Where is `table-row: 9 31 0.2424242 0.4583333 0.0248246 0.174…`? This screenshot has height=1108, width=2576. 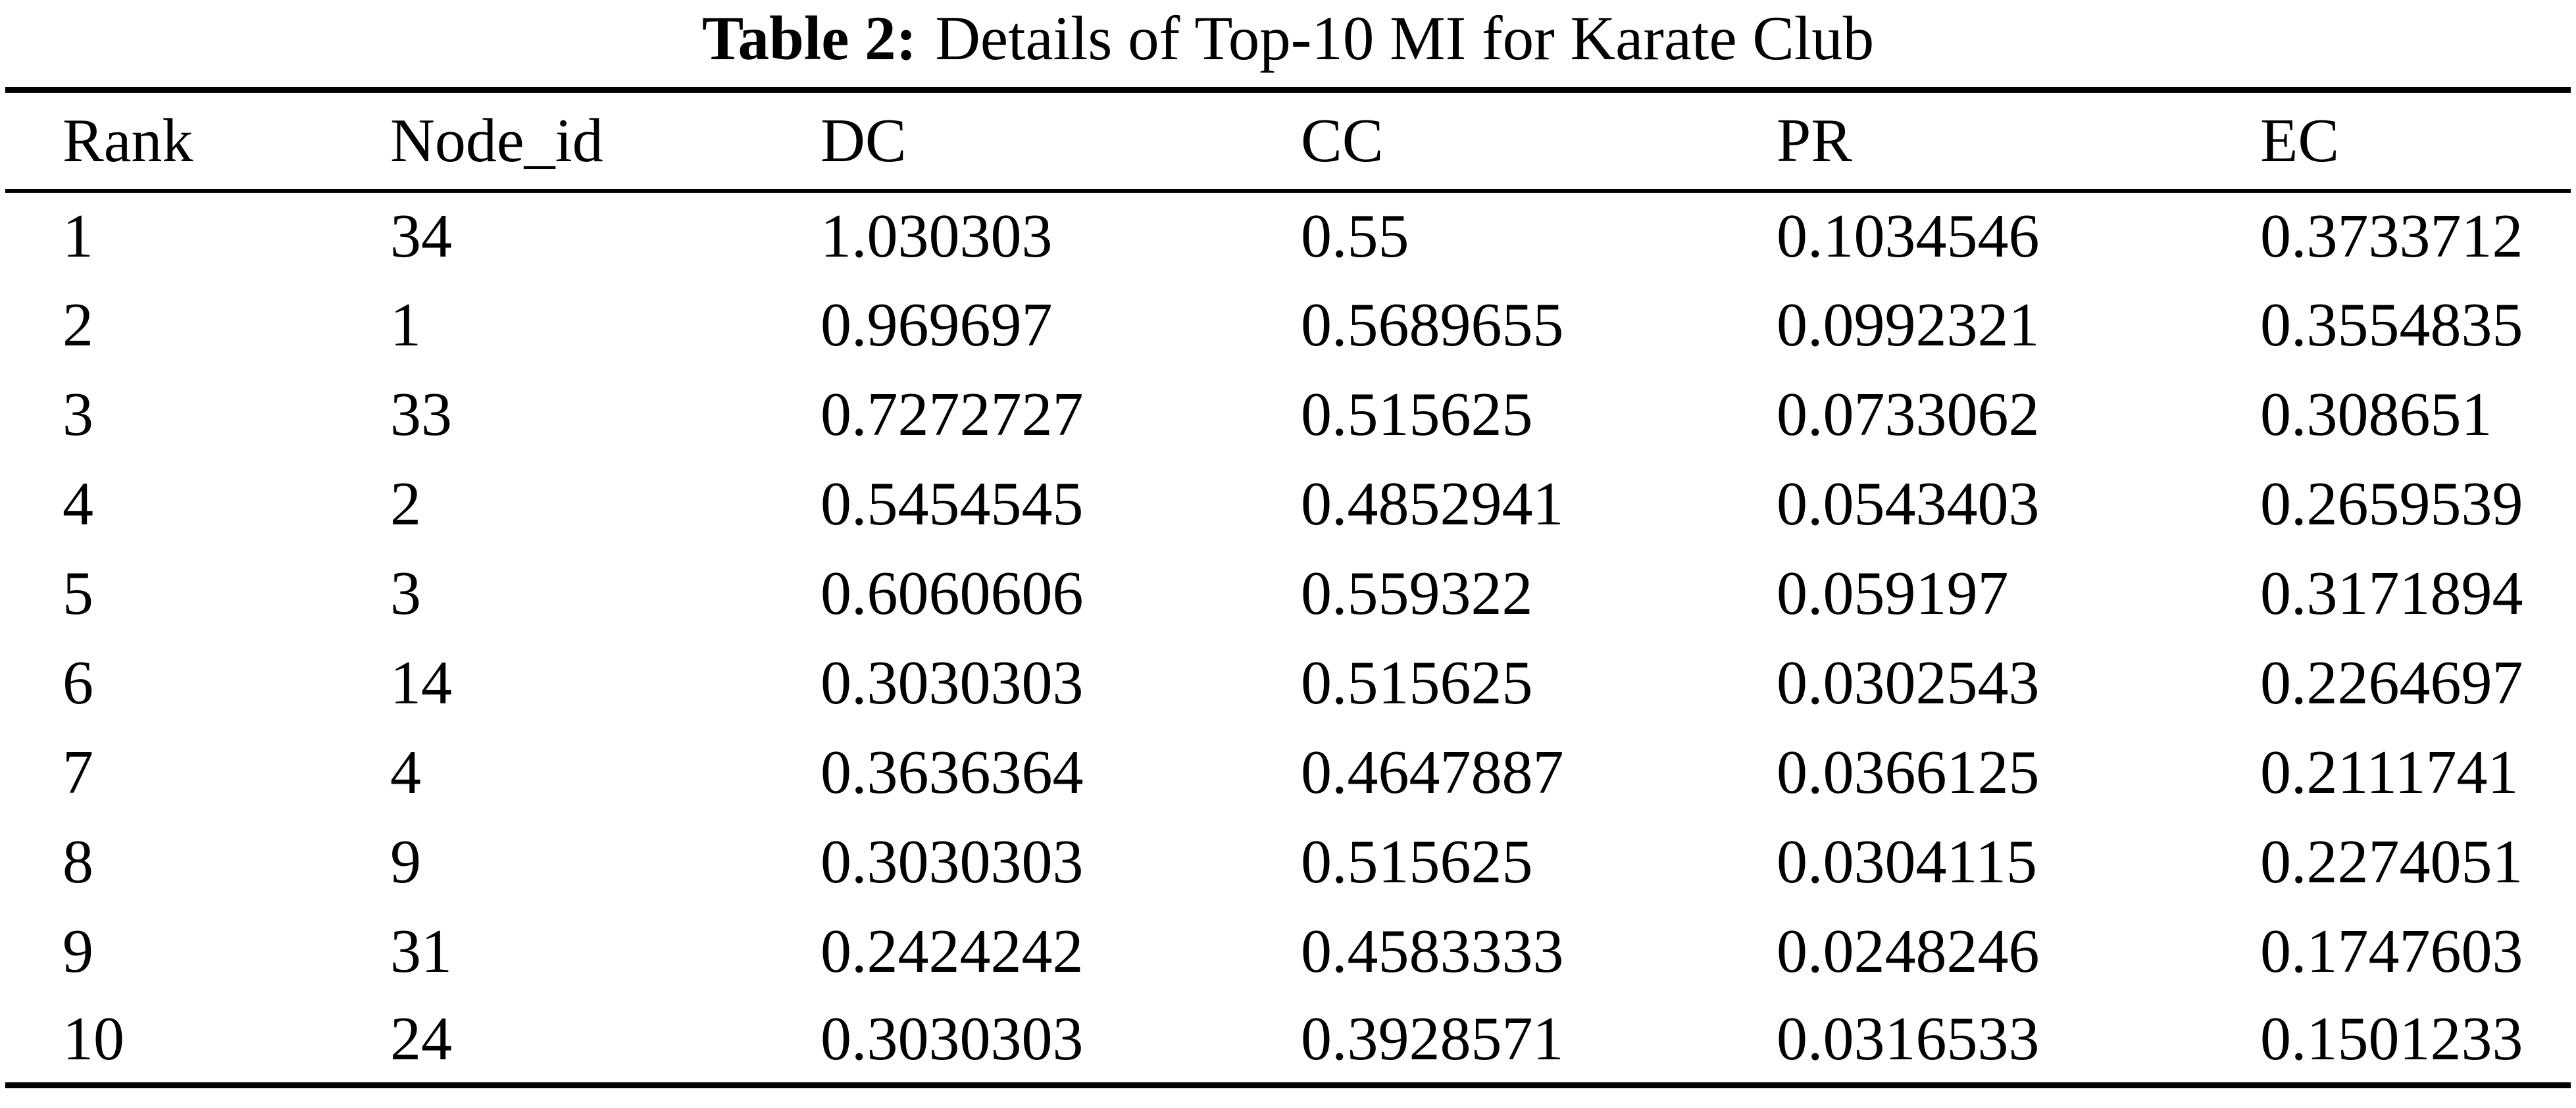
table-row: 9 31 0.2424242 0.4583333 0.0248246 0.174… is located at coordinates (1288, 951).